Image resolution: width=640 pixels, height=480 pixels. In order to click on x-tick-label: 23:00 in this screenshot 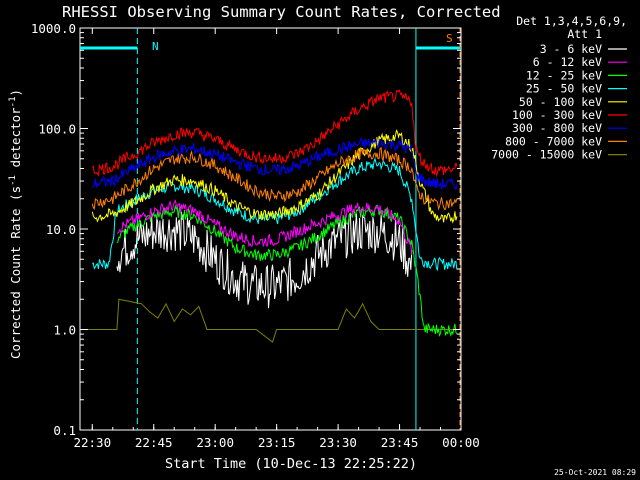, I will do `click(215, 442)`.